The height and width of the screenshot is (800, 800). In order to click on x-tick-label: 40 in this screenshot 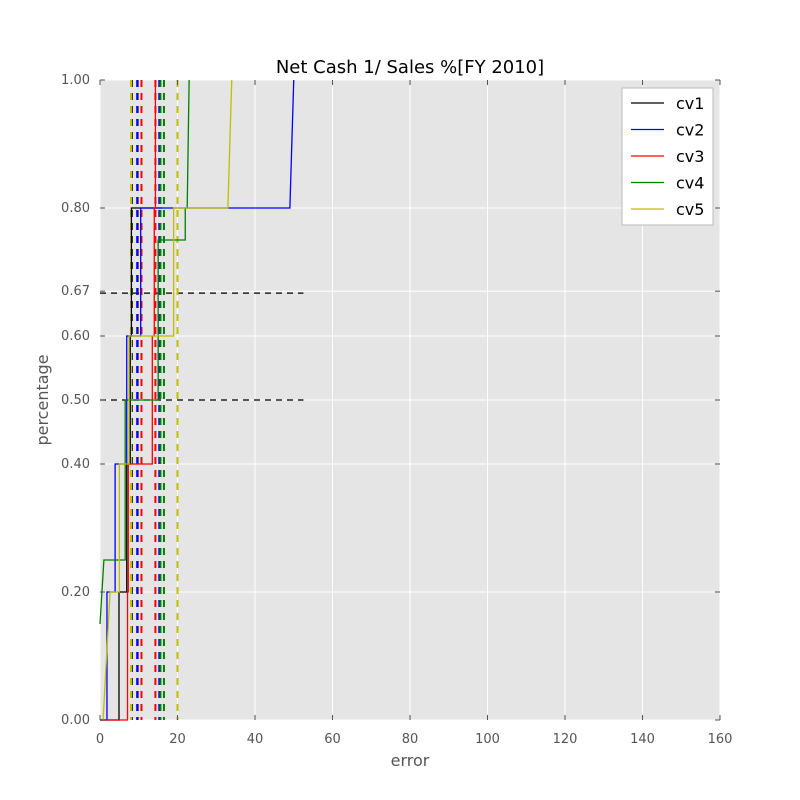, I will do `click(255, 739)`.